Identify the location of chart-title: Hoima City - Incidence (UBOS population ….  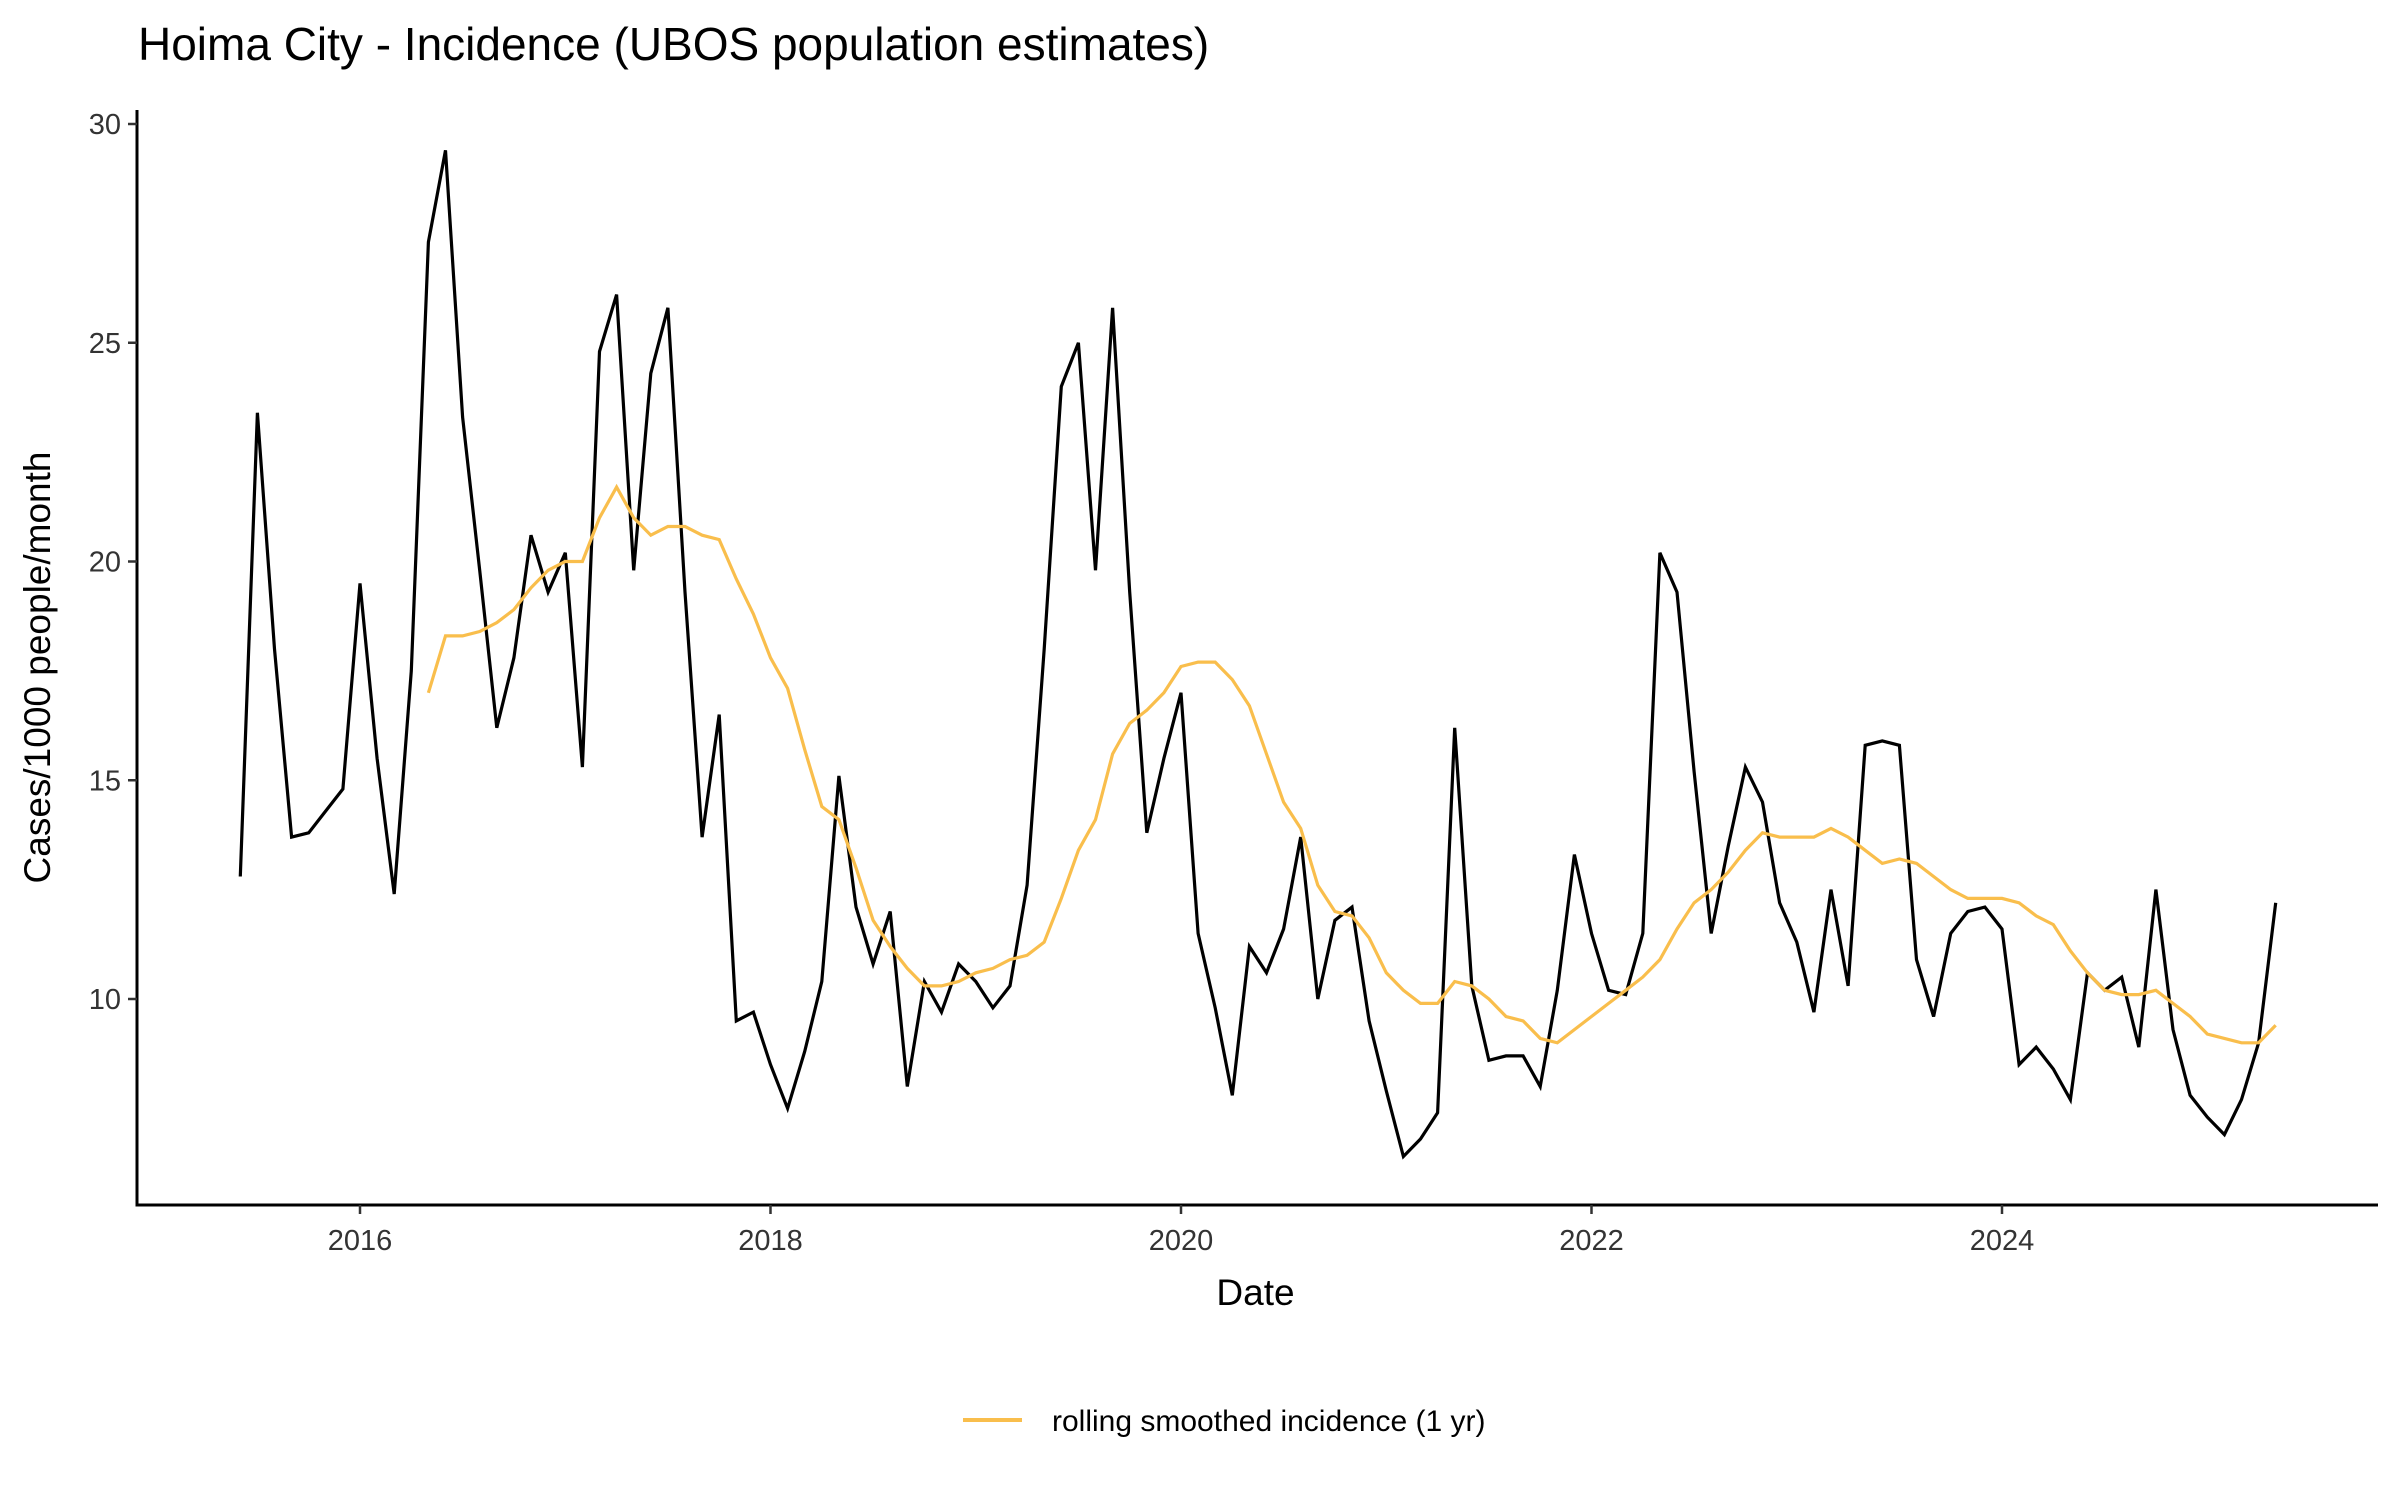
(673, 44).